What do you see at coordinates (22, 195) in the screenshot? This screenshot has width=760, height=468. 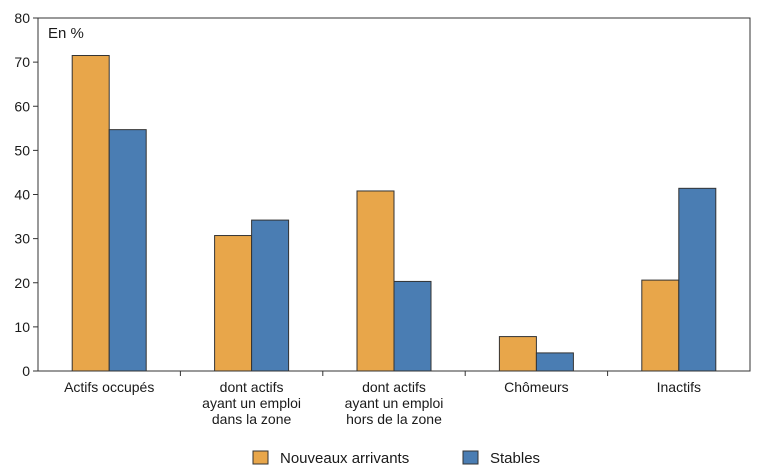 I see `y-tick-label: 40` at bounding box center [22, 195].